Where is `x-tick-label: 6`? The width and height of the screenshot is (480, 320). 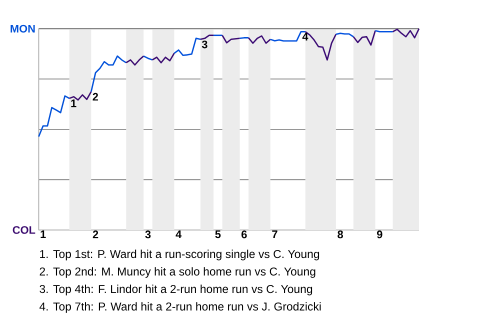
x-tick-label: 6 is located at coordinates (244, 234).